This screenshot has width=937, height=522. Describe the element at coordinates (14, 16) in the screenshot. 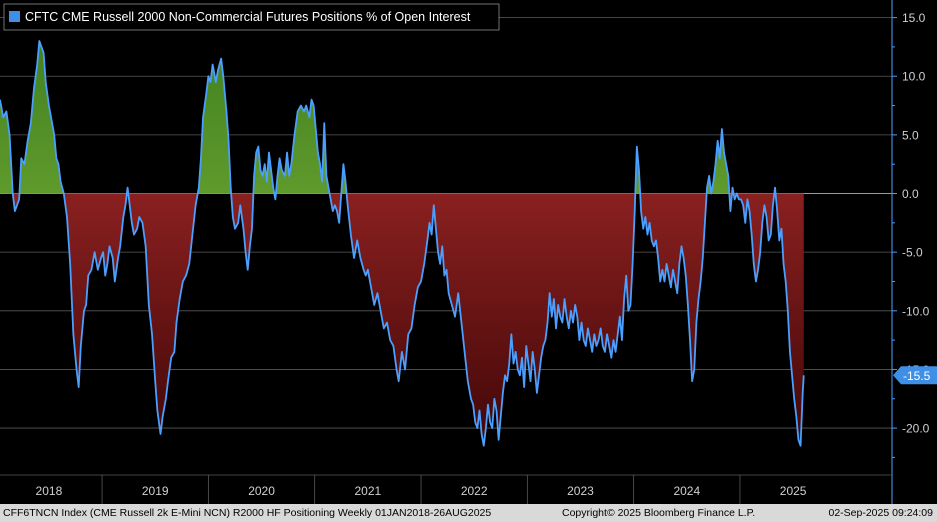

I see `legend-swatch` at that location.